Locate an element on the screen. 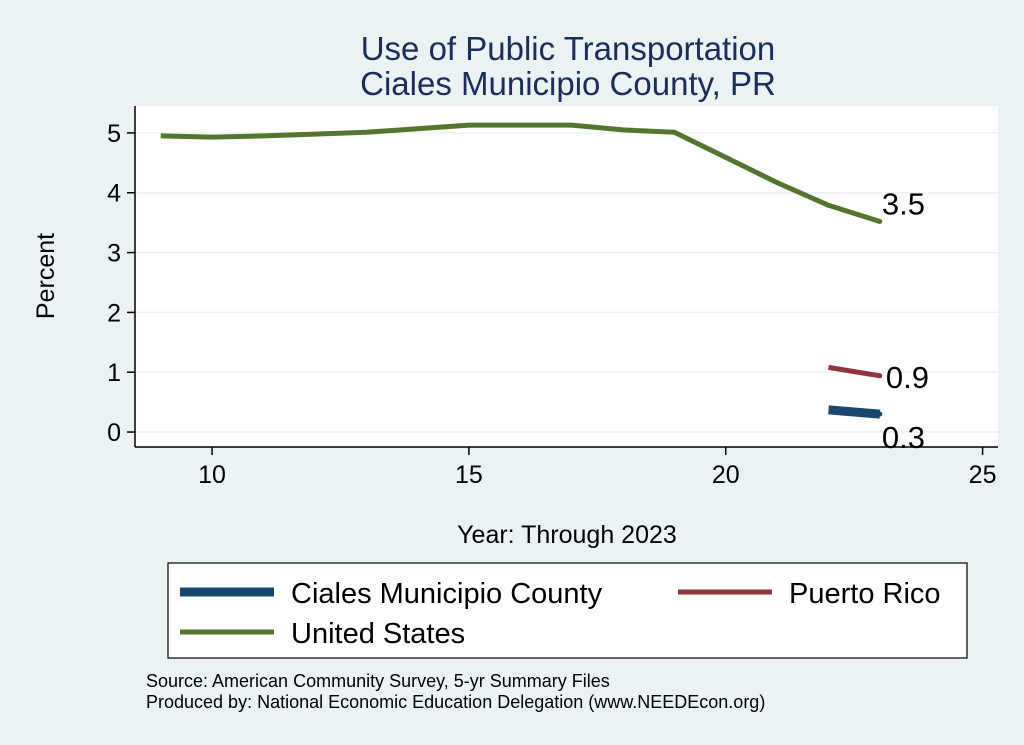 Image resolution: width=1024 pixels, height=745 pixels. y-ticks: 0 1 2 3 4 5 is located at coordinates (121, 283).